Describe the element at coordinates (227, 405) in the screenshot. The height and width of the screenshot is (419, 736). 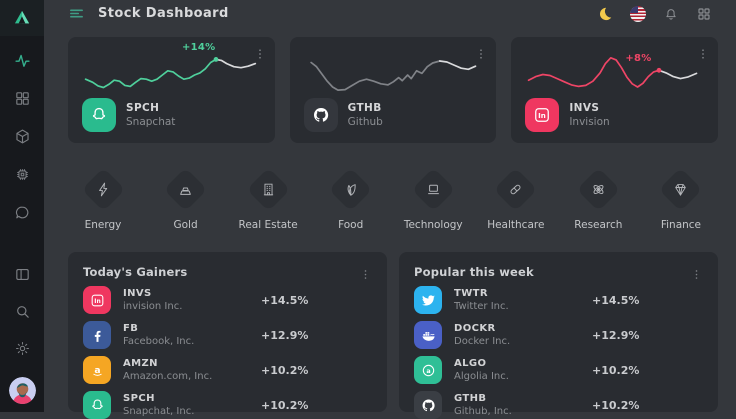
I see `list-item-spch: SPCH Snapchat, Inc. +10.2%` at that location.